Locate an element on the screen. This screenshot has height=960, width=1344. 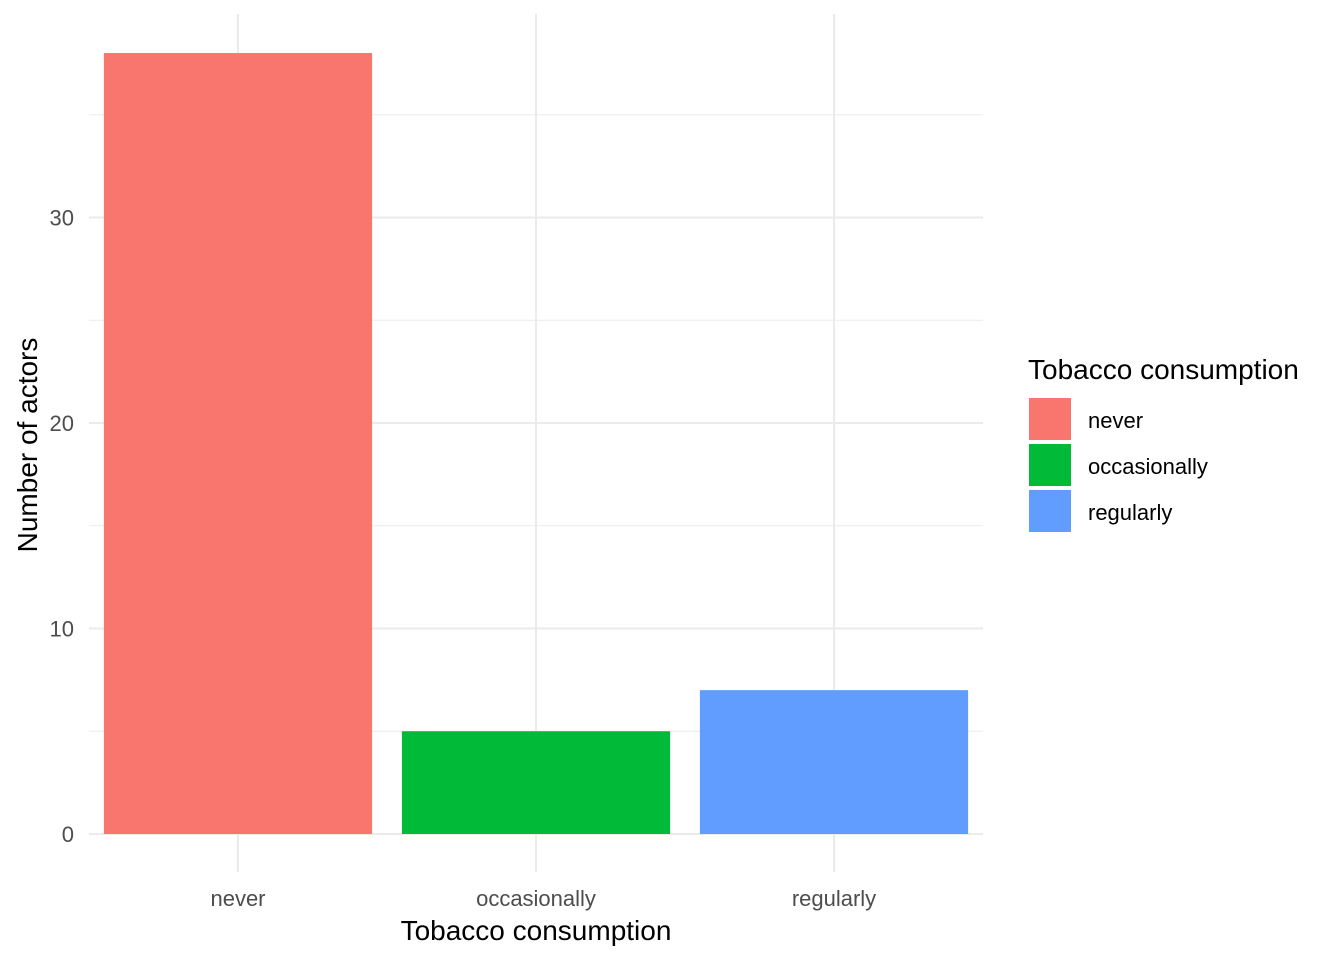
y-tick-label: 0 is located at coordinates (68, 834).